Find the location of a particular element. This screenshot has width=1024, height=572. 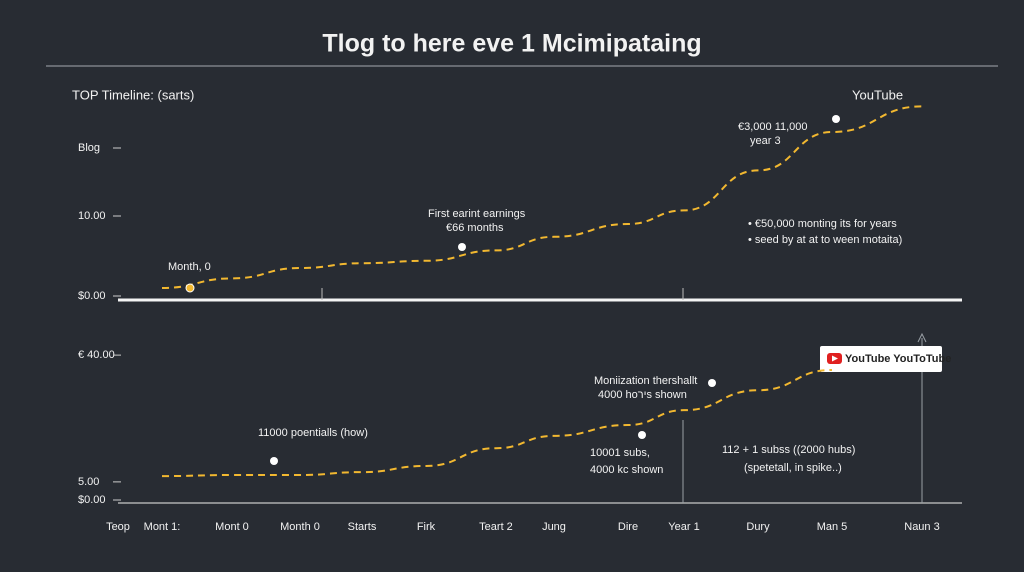

brand-icon-play is located at coordinates (835, 358).